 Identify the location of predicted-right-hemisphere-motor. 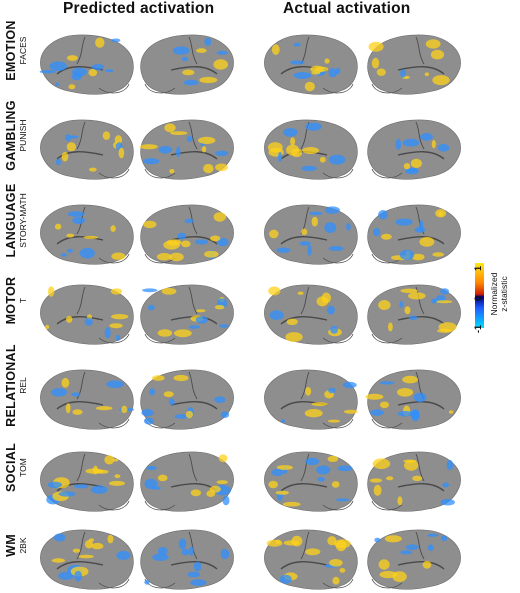
(187, 314).